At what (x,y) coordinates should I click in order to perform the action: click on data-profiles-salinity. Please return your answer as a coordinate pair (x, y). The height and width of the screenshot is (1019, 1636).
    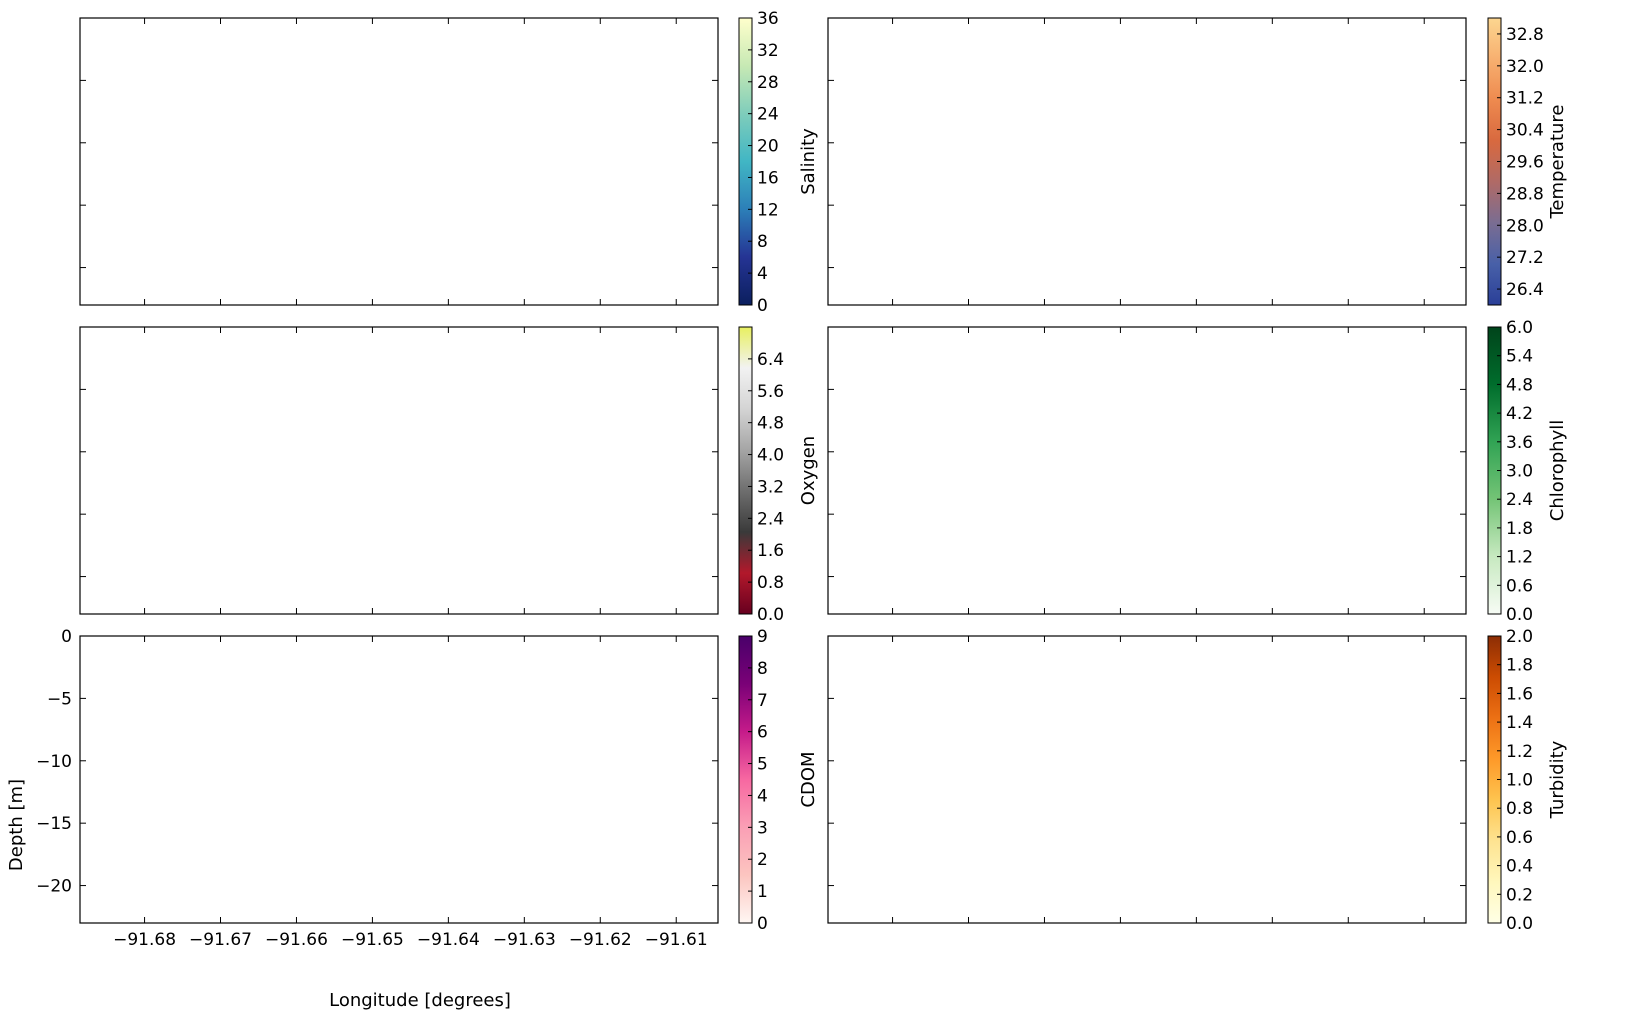
    Looking at the image, I should click on (389, 161).